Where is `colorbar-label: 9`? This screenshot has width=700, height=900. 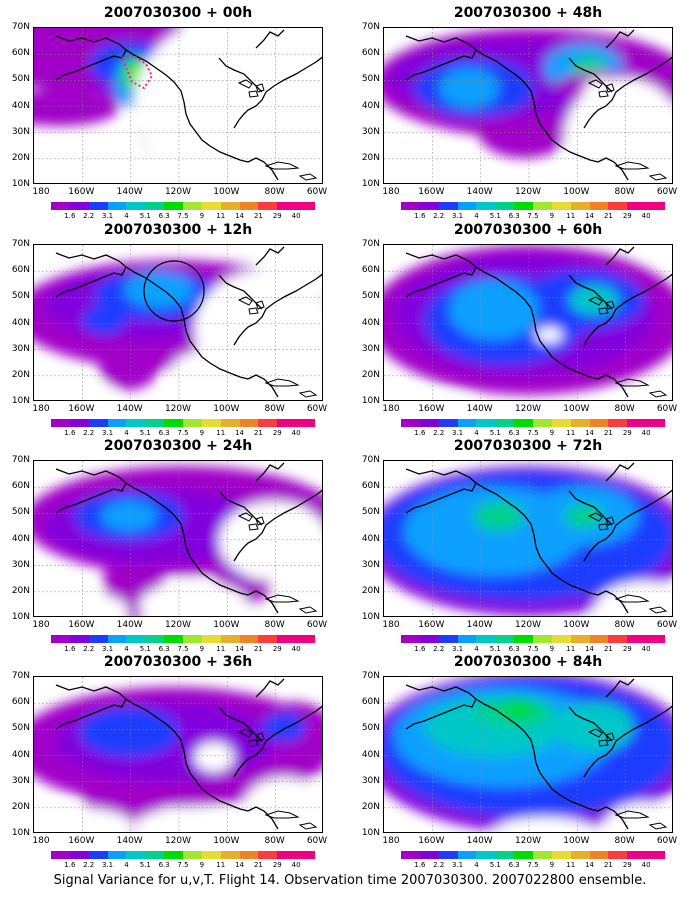 colorbar-label: 9 is located at coordinates (552, 865).